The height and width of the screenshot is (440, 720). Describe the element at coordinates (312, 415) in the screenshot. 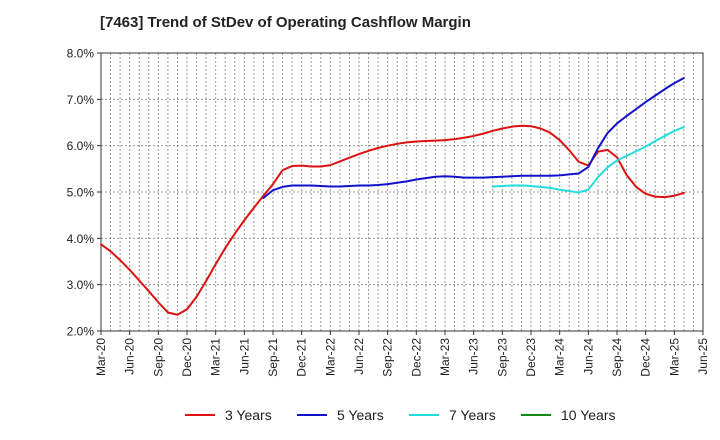

I see `legend-swatch-5-years` at that location.